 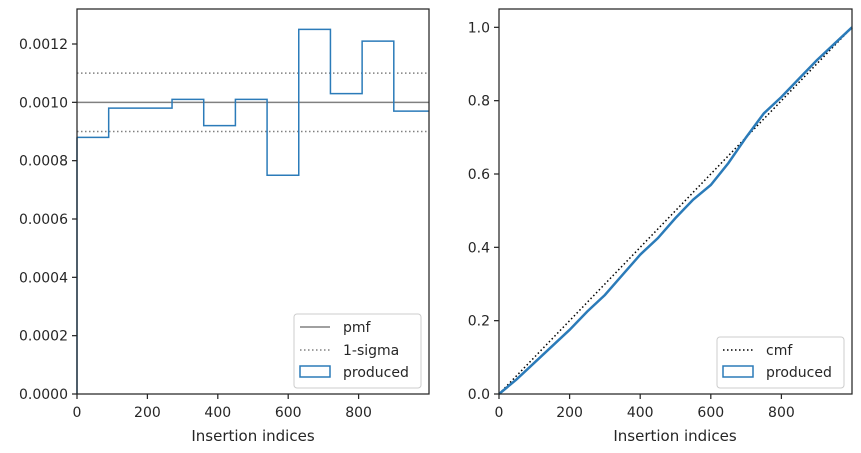 I want to click on y-tick-label: 0.6, so click(x=479, y=175).